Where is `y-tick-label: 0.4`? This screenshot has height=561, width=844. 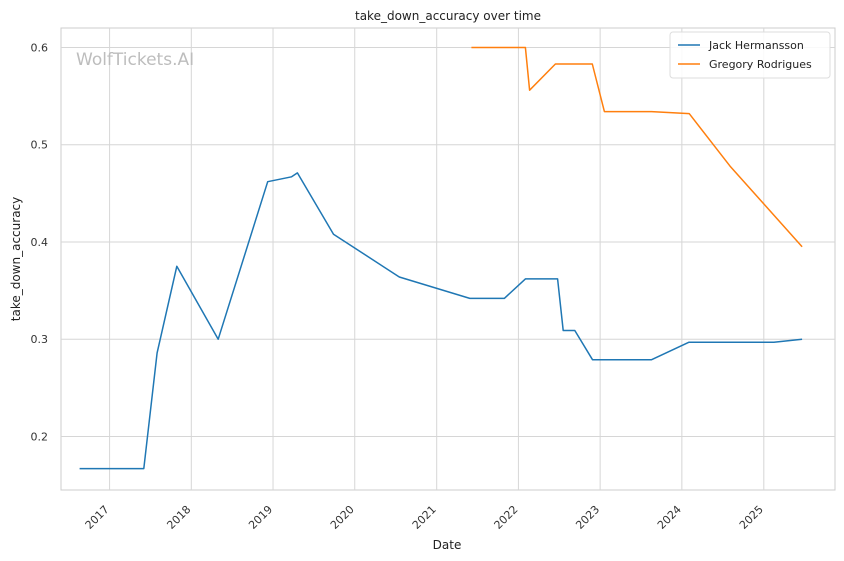 y-tick-label: 0.4 is located at coordinates (40, 242).